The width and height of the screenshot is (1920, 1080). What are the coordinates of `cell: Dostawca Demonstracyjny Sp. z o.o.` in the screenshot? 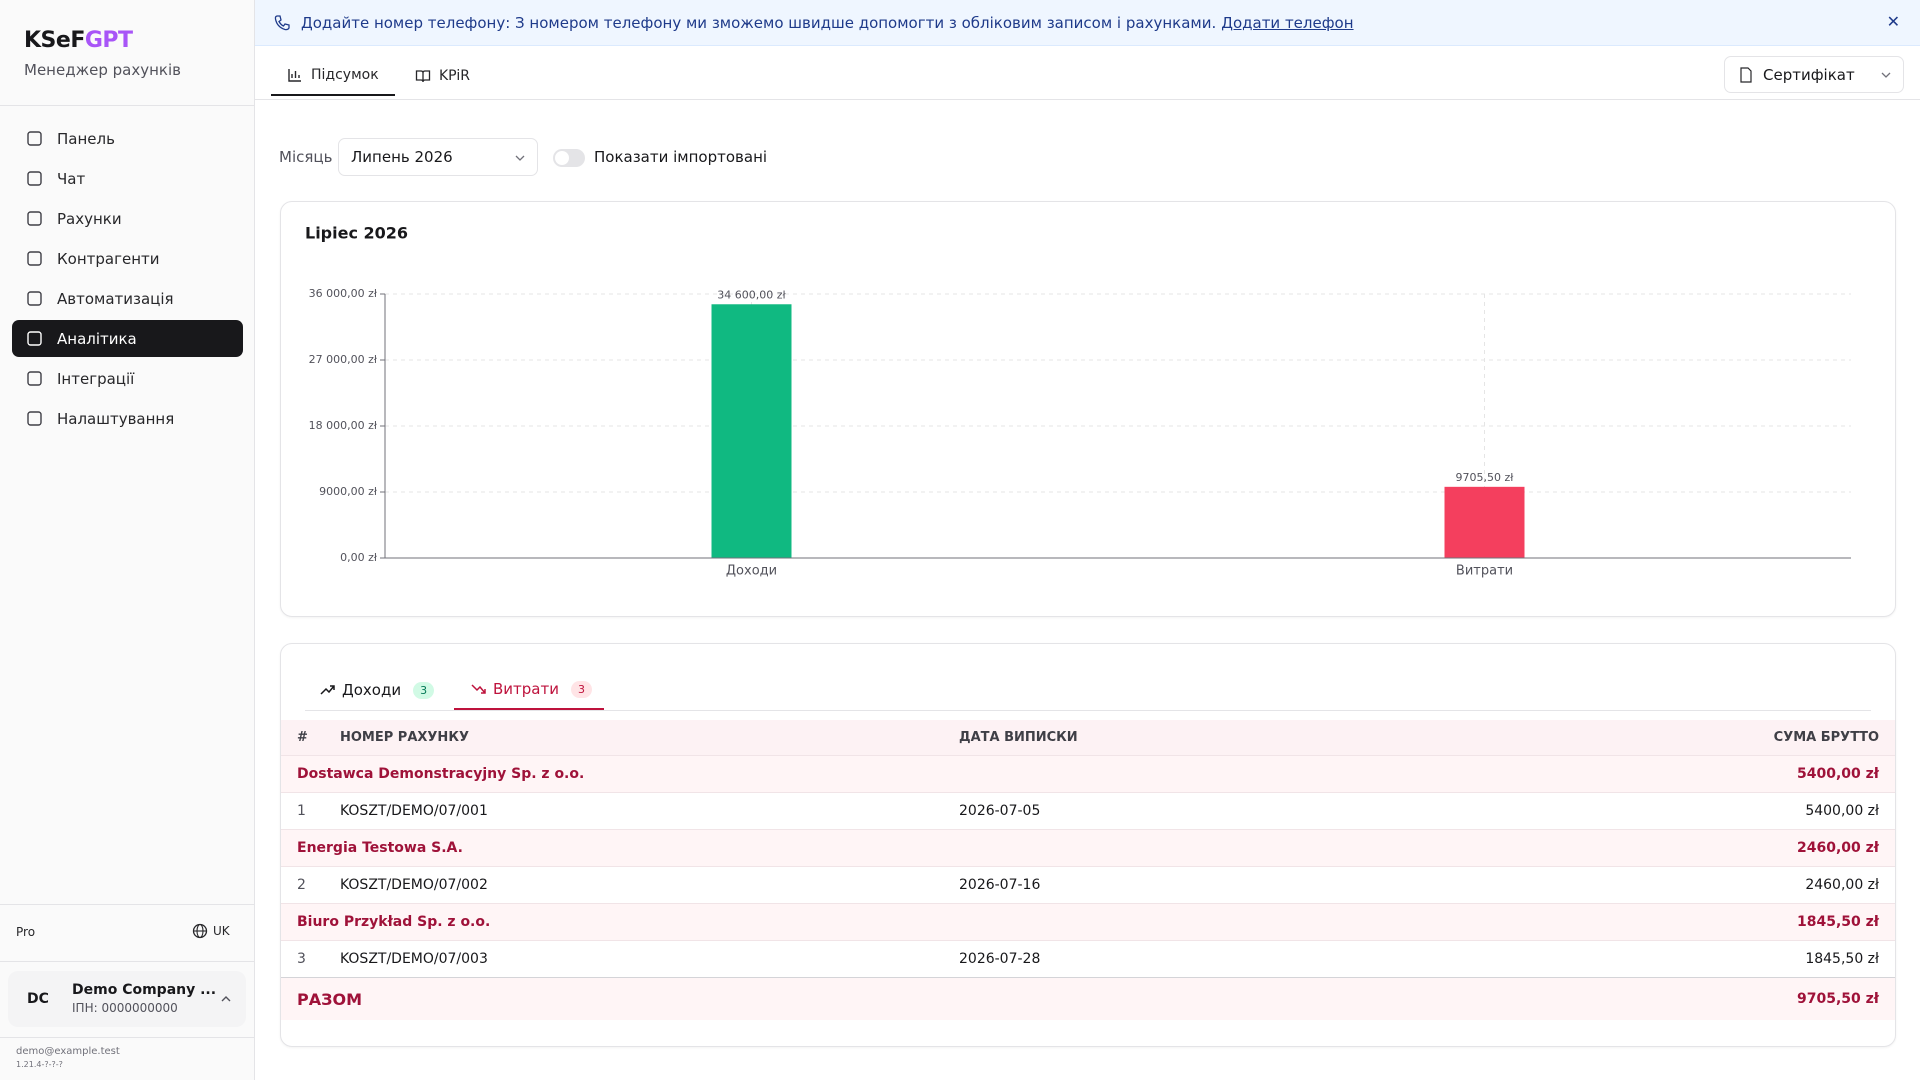 It's located at (441, 774).